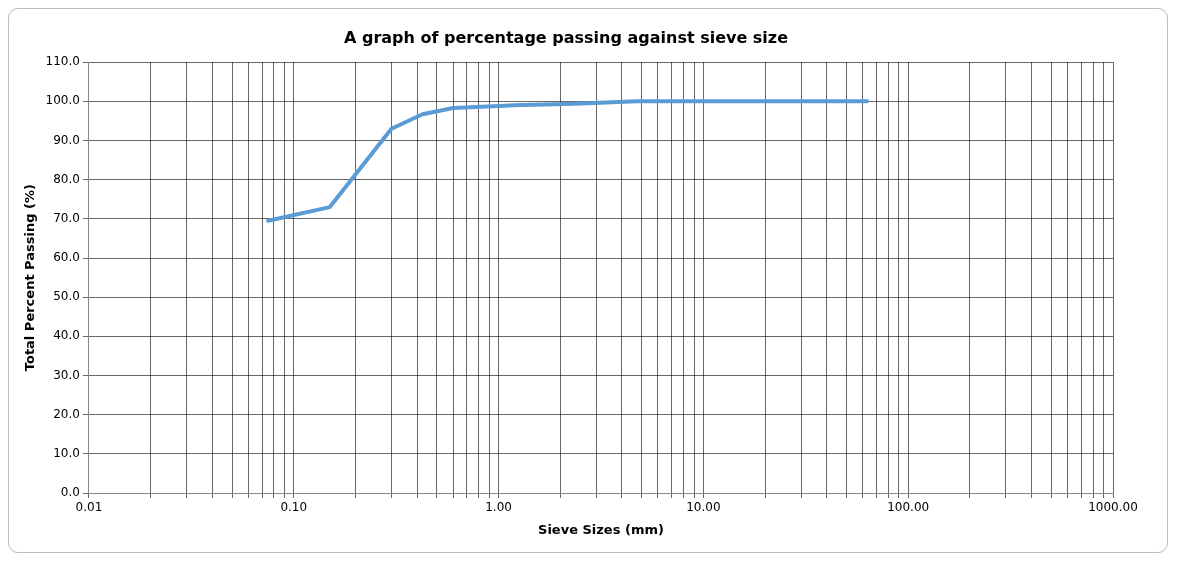  I want to click on y-tick-label: 90.0, so click(66, 139).